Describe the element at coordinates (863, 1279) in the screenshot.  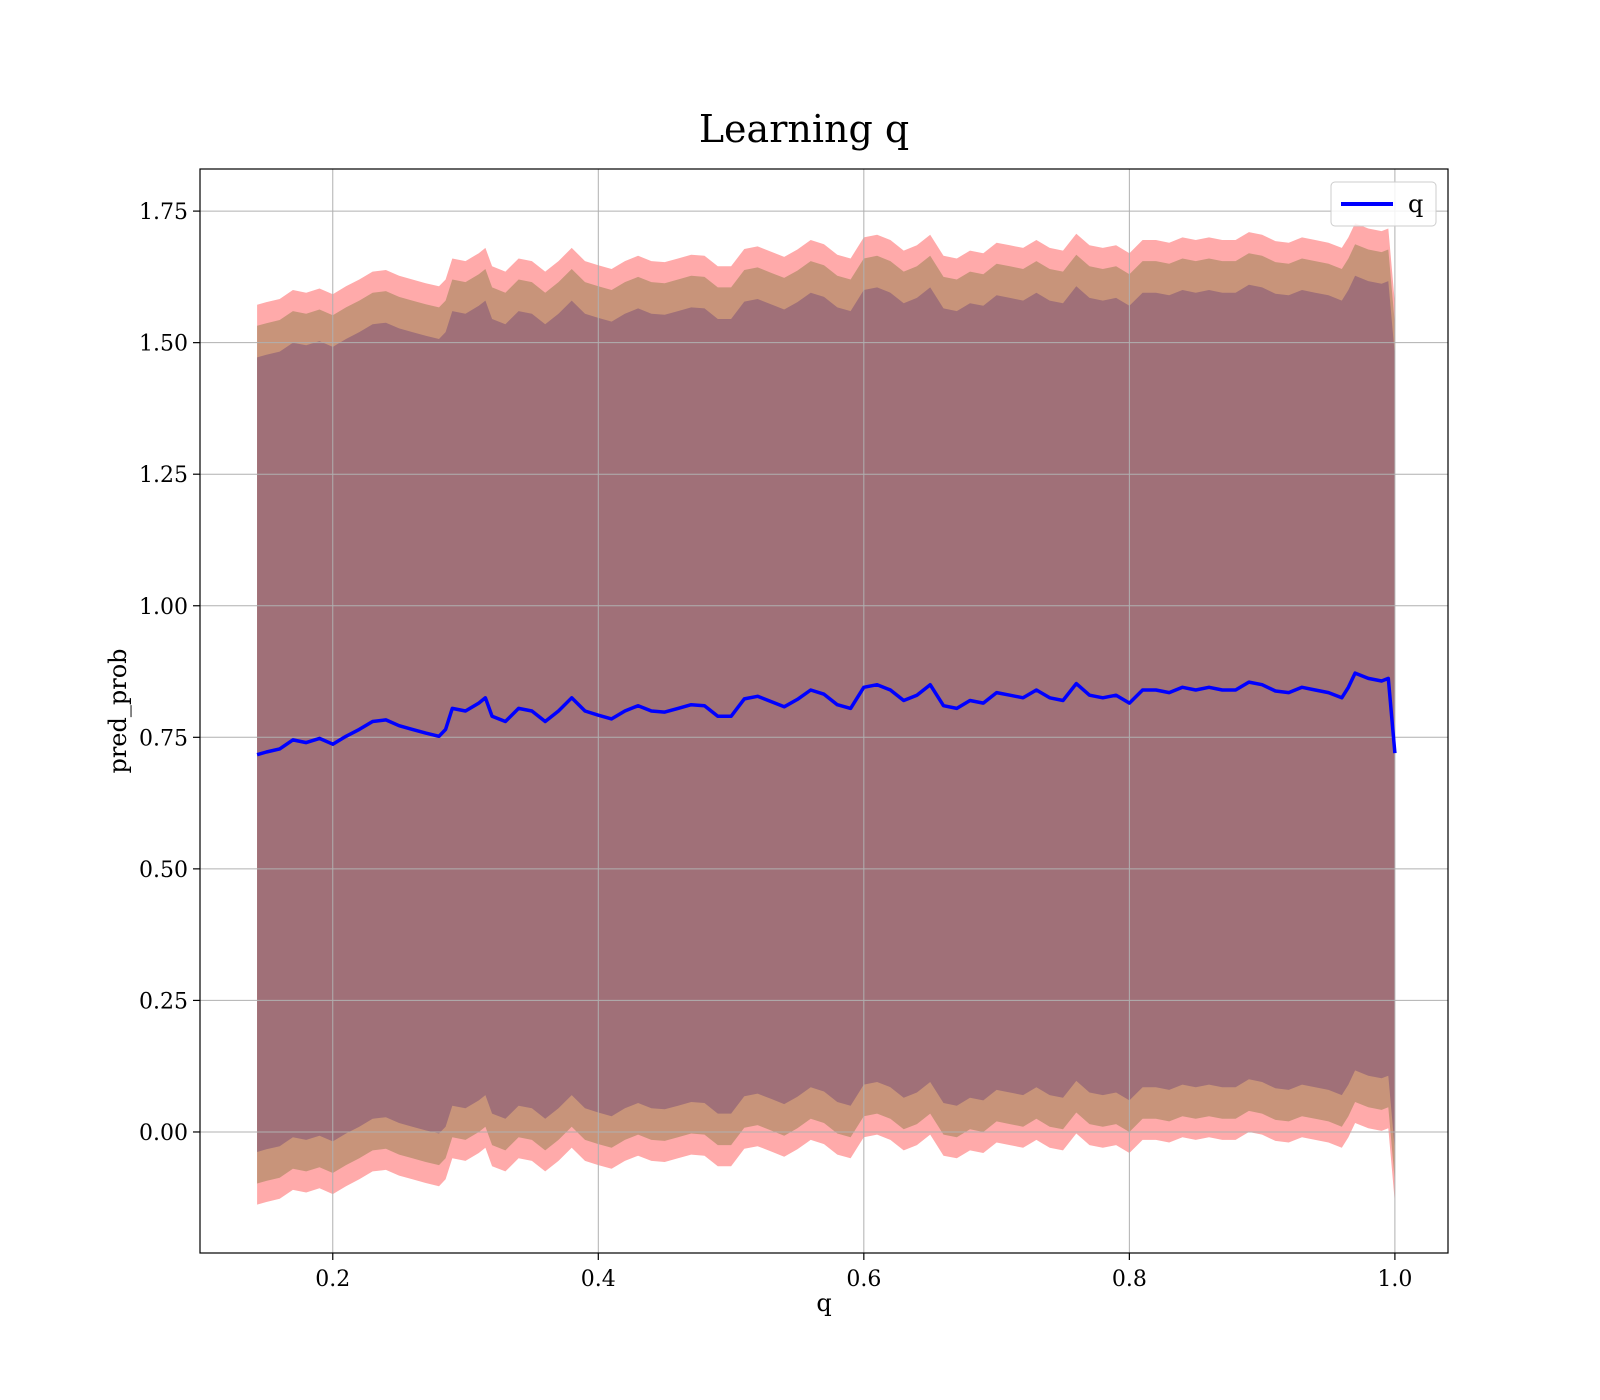
I see `x-tick-label: 0.6` at that location.